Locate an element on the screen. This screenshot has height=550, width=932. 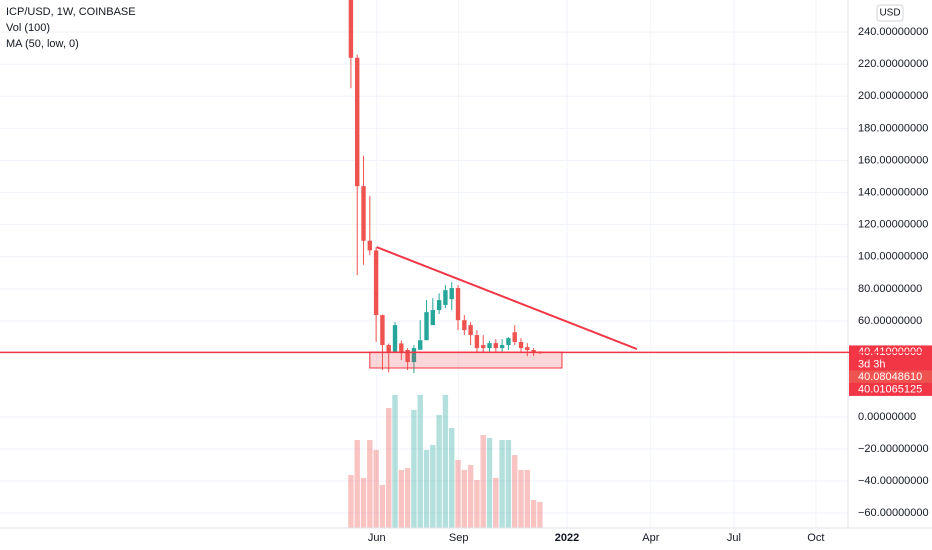
support-zone is located at coordinates (466, 360).